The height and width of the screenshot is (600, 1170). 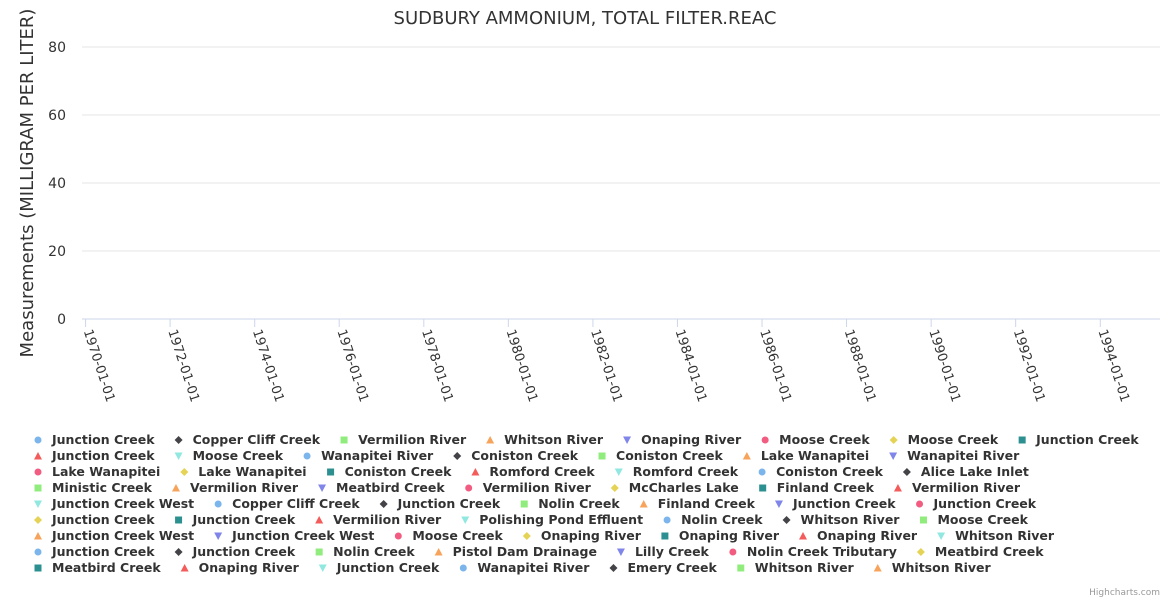 I want to click on legend-label: Vermilion River, so click(x=966, y=487).